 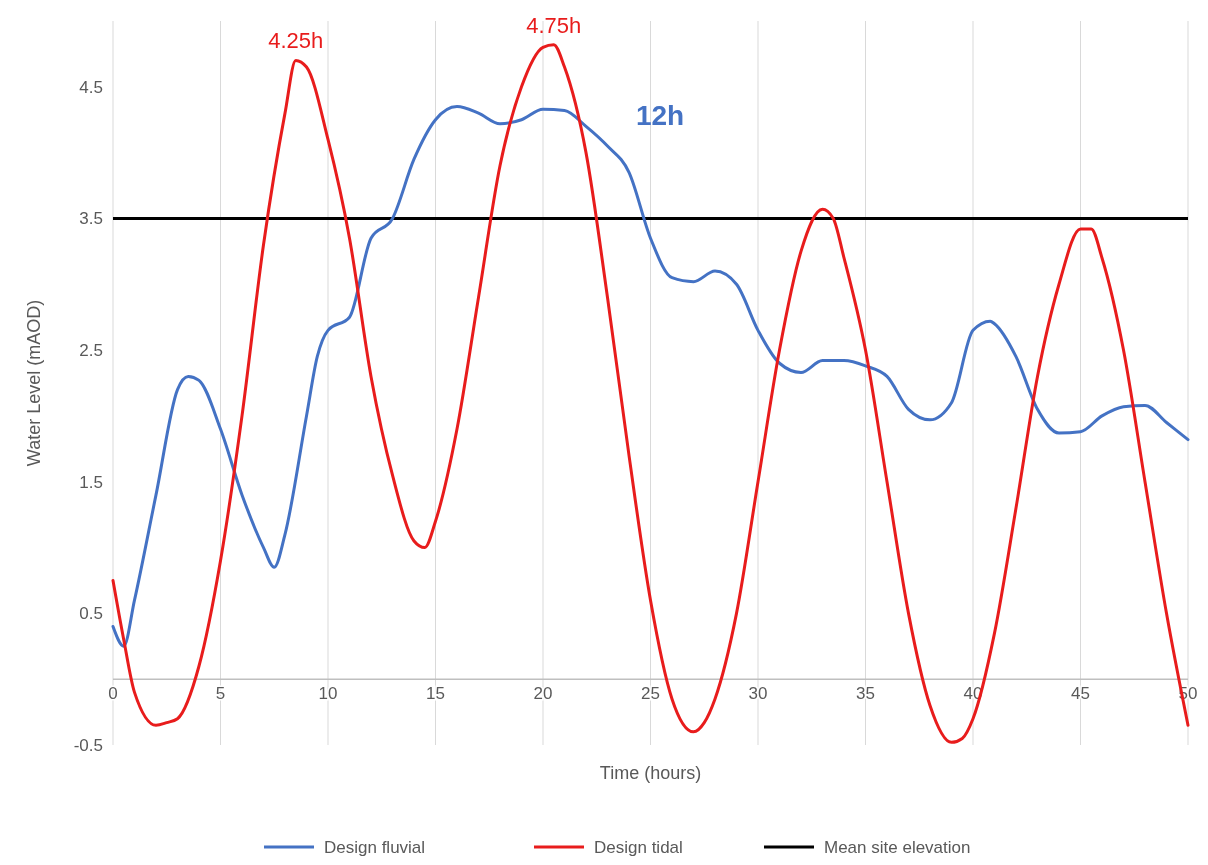 What do you see at coordinates (91, 351) in the screenshot?
I see `y-tick-label: 2.5` at bounding box center [91, 351].